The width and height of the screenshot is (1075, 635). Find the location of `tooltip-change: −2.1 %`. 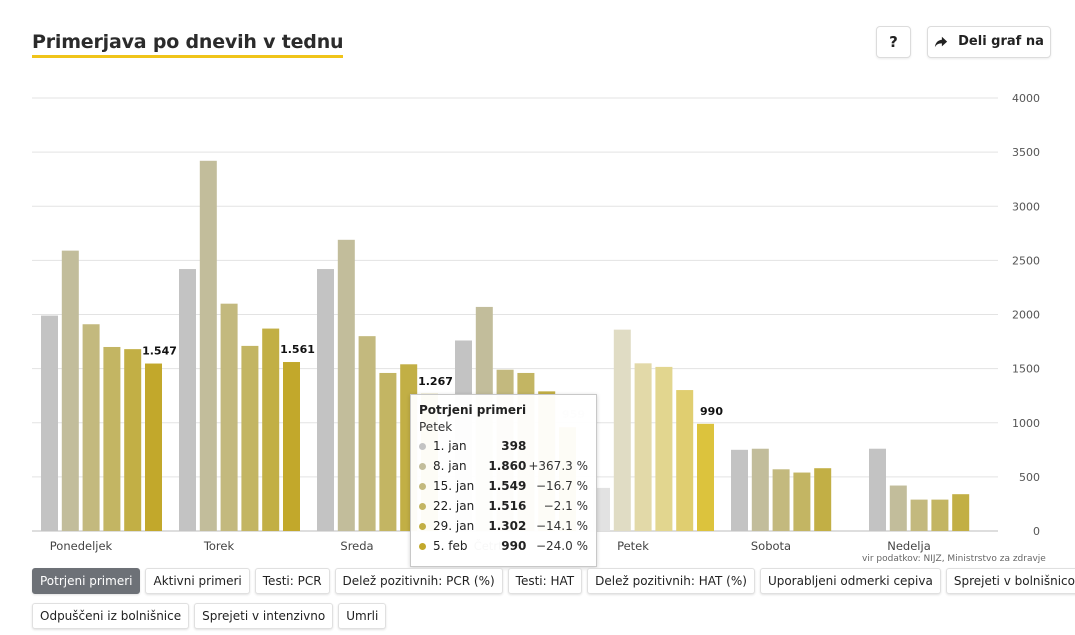

tooltip-change: −2.1 % is located at coordinates (565, 506).